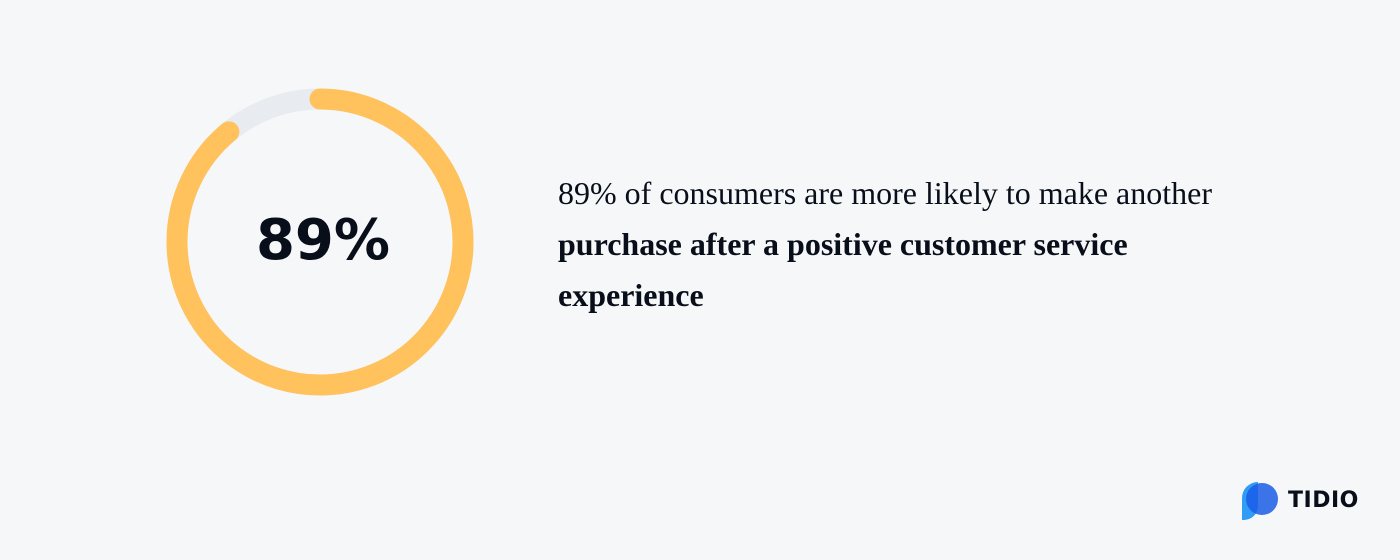  What do you see at coordinates (1323, 500) in the screenshot?
I see `logo-text: TIDIO` at bounding box center [1323, 500].